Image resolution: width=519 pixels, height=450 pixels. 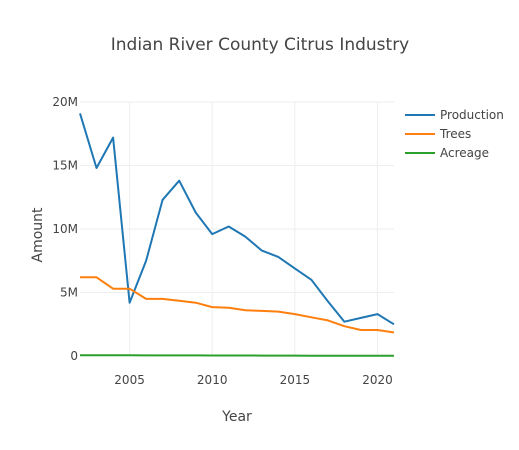 I want to click on y-tick-label: 15M, so click(x=65, y=166).